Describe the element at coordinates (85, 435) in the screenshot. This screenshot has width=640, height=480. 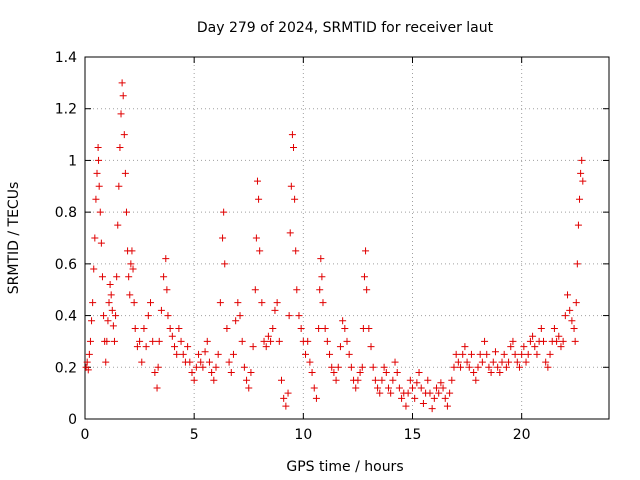
I see `x-tick-label: 0` at that location.